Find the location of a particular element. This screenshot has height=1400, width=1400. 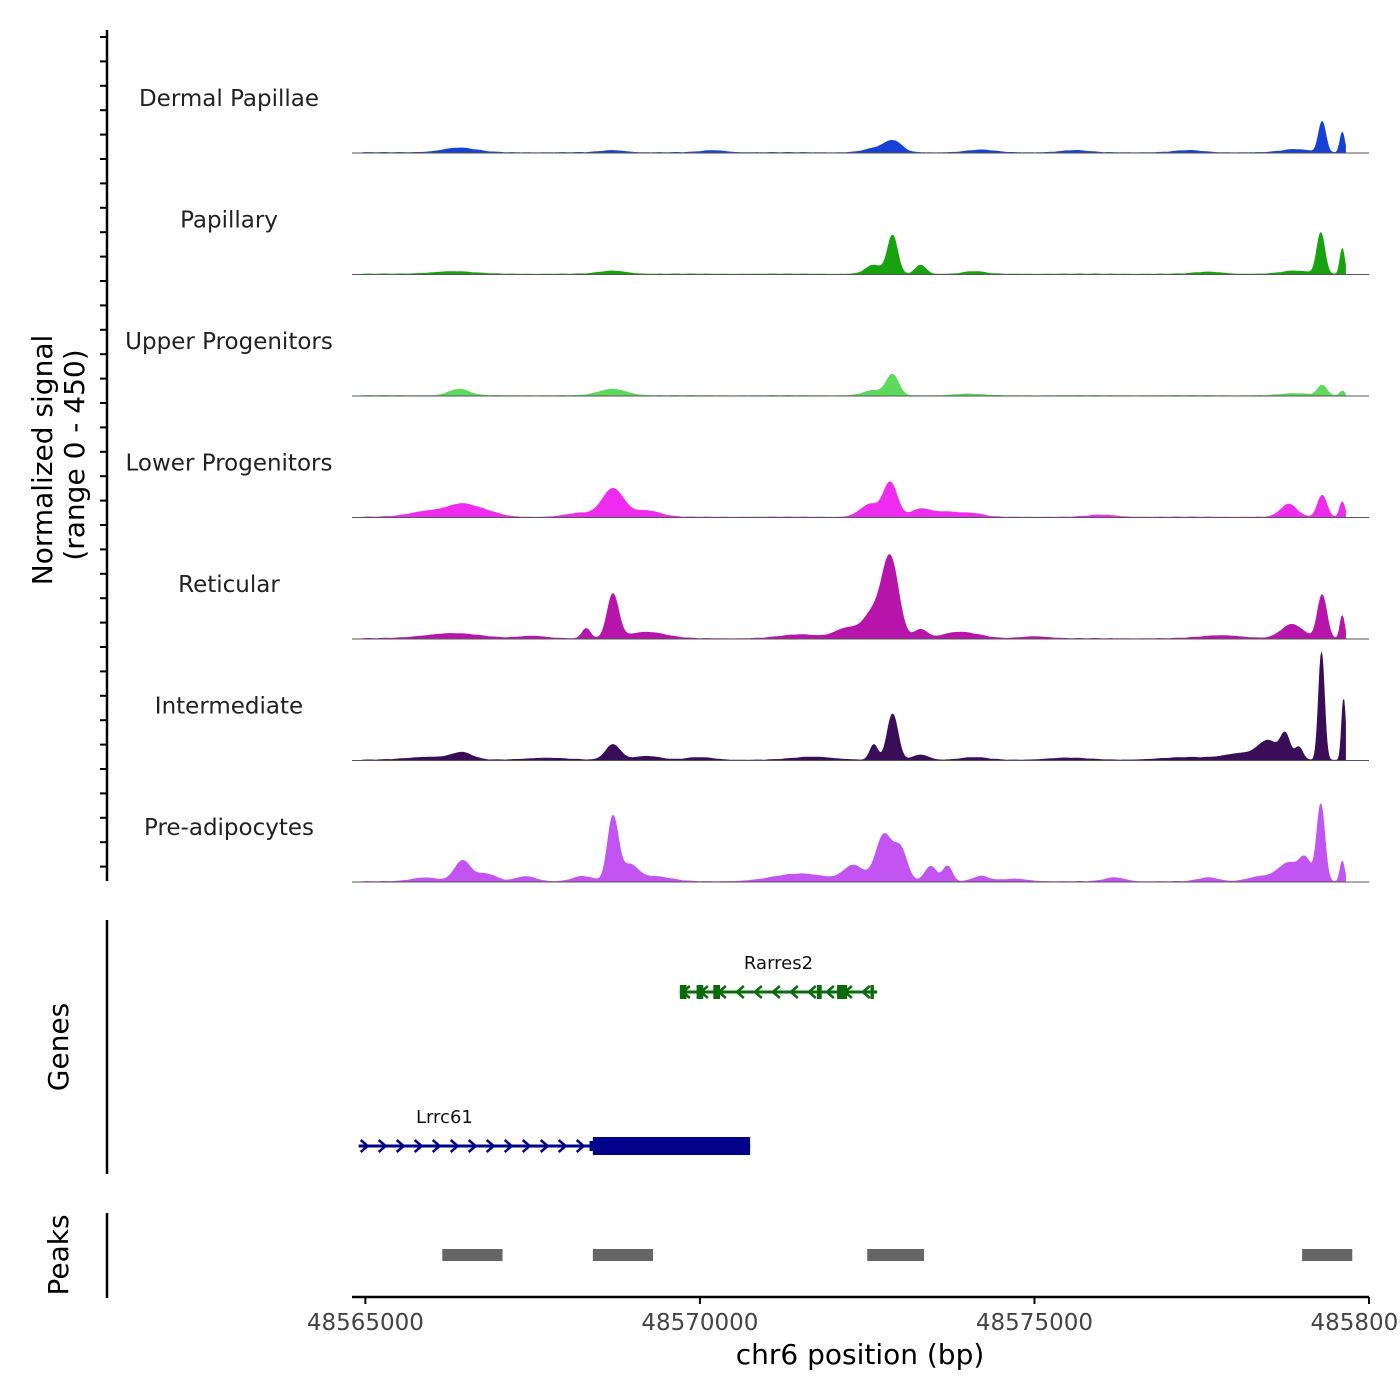

signal-track: Papillary is located at coordinates (774, 241).